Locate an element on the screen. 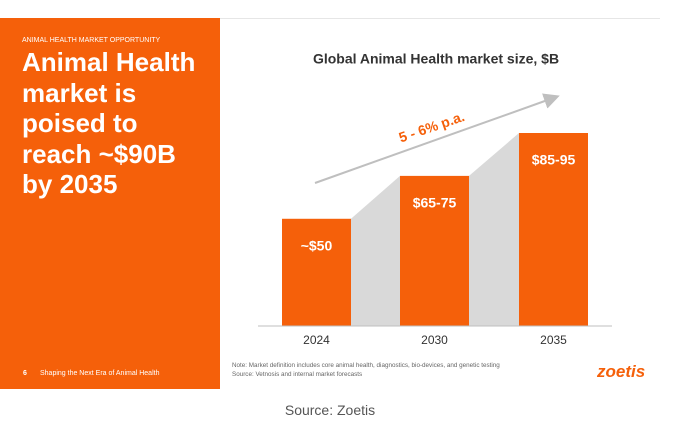 This screenshot has height=433, width=675. value-label: $65-75 is located at coordinates (435, 203).